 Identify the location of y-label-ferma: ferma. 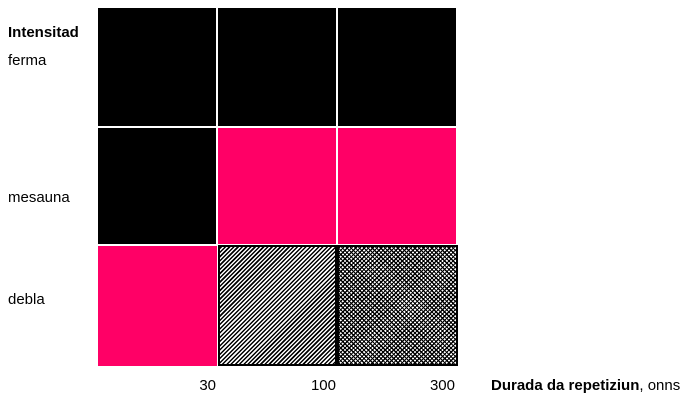
(27, 60).